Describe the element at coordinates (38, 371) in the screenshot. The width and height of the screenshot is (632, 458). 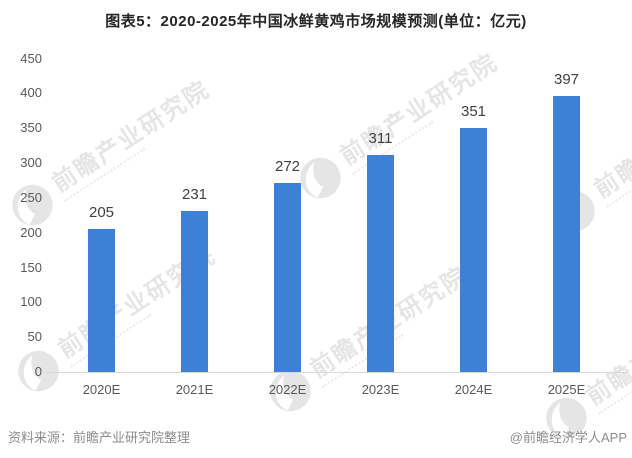
I see `y-tick-label: 0` at that location.